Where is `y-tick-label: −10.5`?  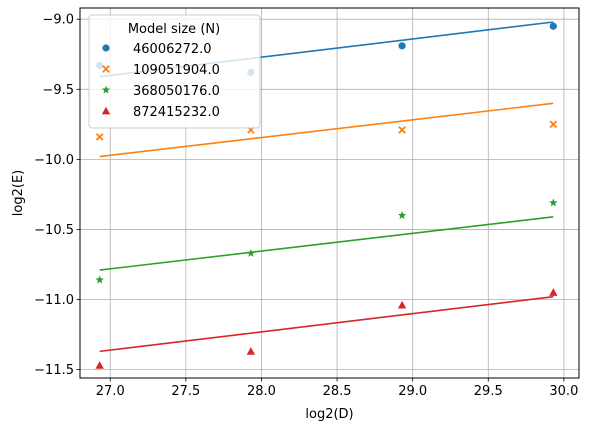 y-tick-label: −10.5 is located at coordinates (54, 230).